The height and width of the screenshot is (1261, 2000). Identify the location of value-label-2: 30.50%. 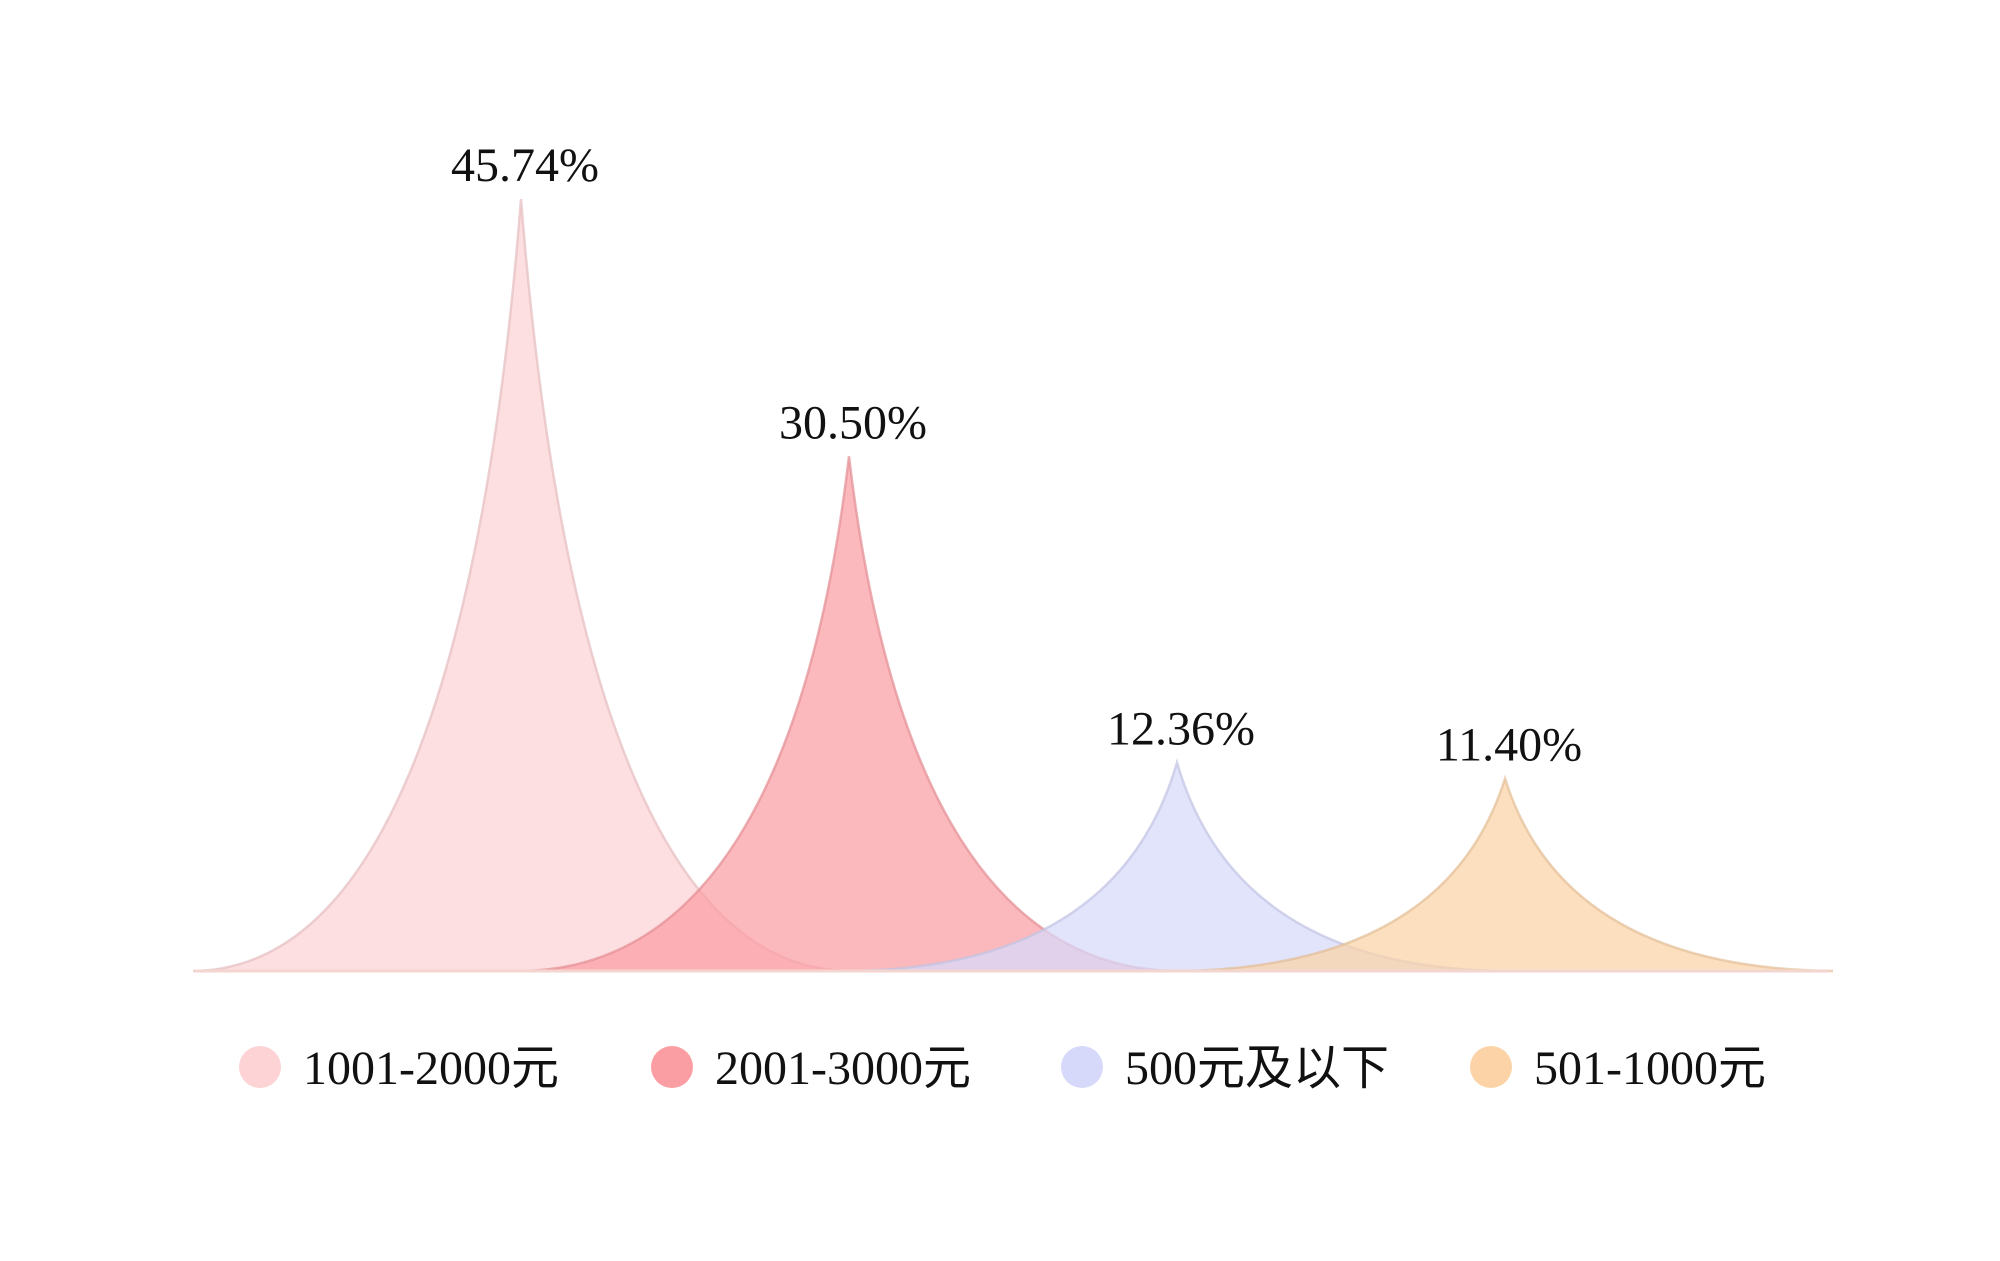
(853, 422).